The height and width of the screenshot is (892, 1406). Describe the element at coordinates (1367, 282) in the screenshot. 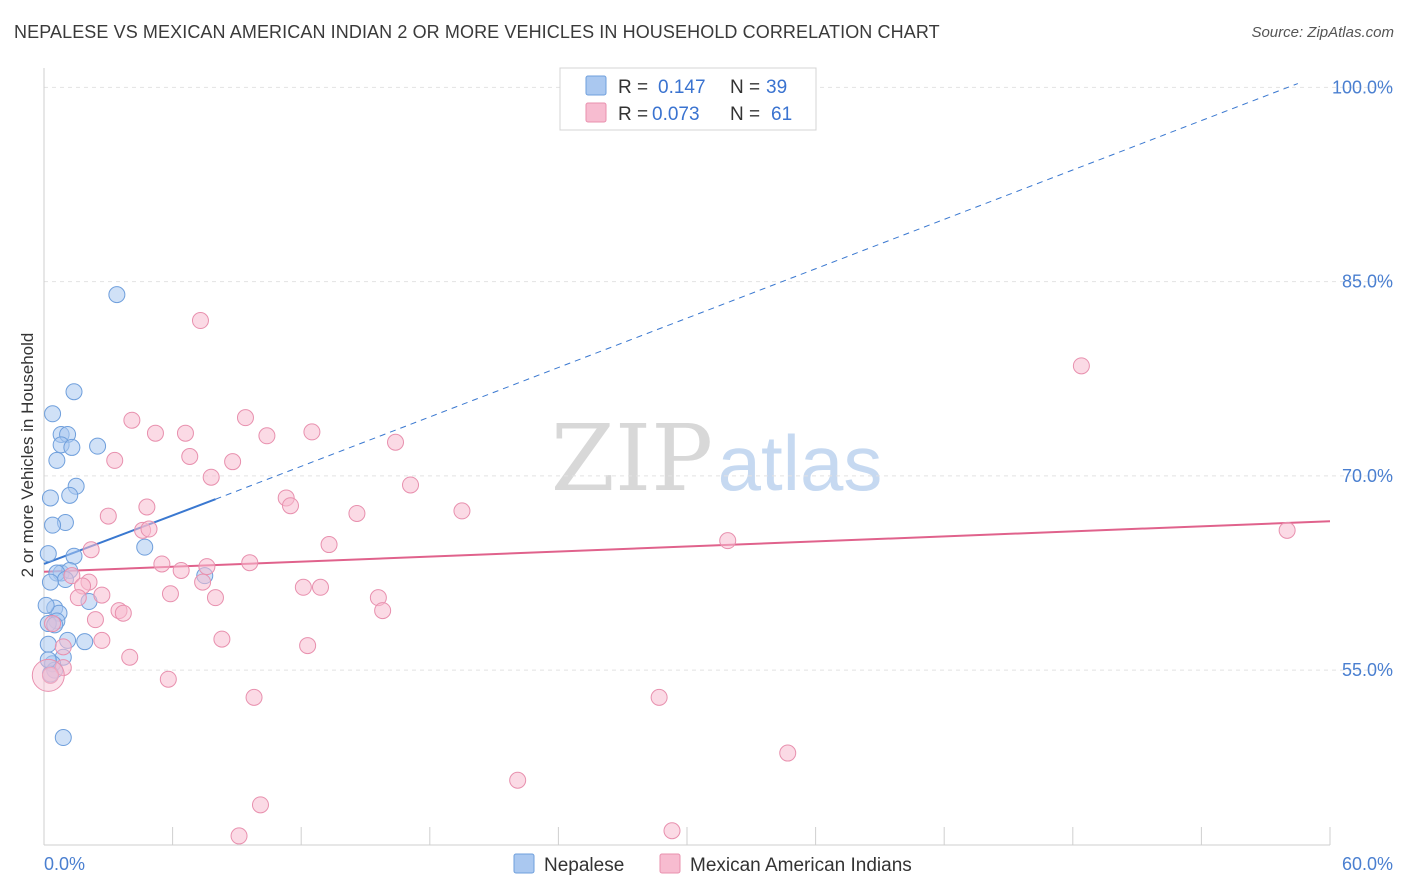

I see `y-tick-label: 85.0%` at that location.